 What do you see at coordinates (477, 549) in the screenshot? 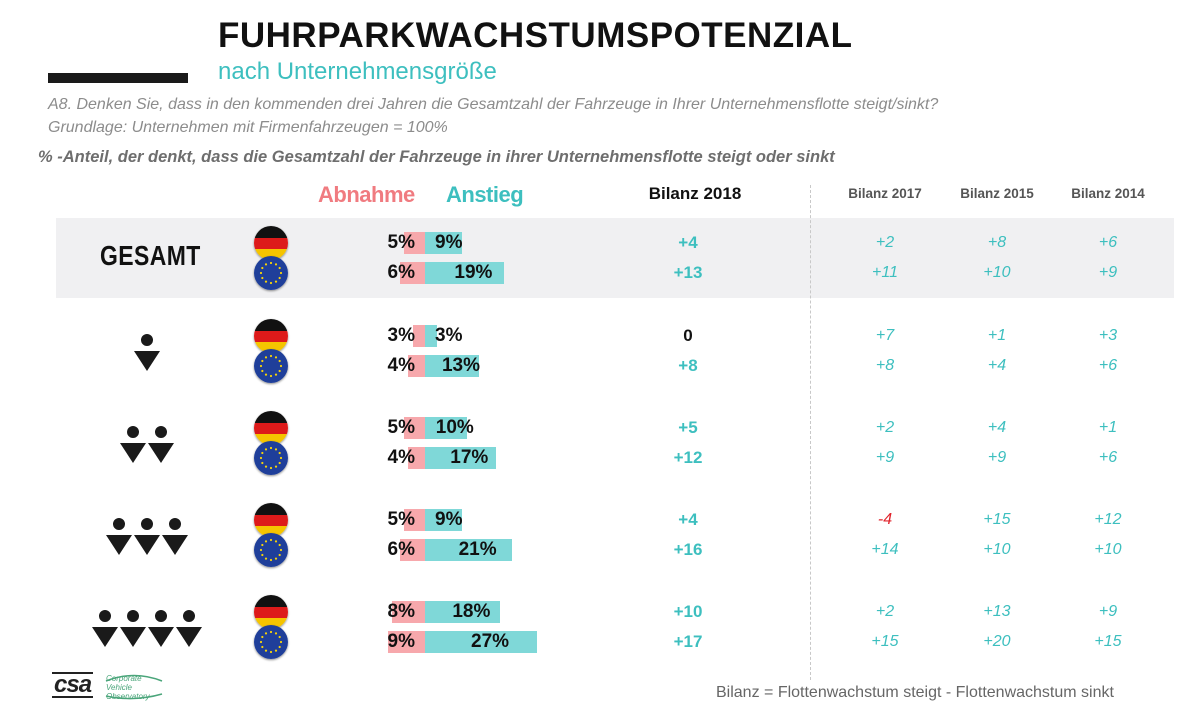
I see `increase-value-label: 21%` at bounding box center [477, 549].